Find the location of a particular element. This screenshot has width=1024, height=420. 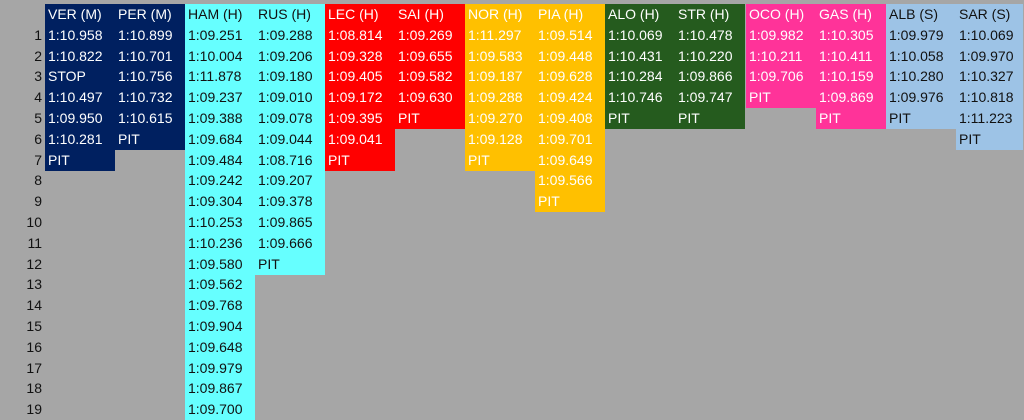

lap-cell: 1:10.732 is located at coordinates (150, 98).